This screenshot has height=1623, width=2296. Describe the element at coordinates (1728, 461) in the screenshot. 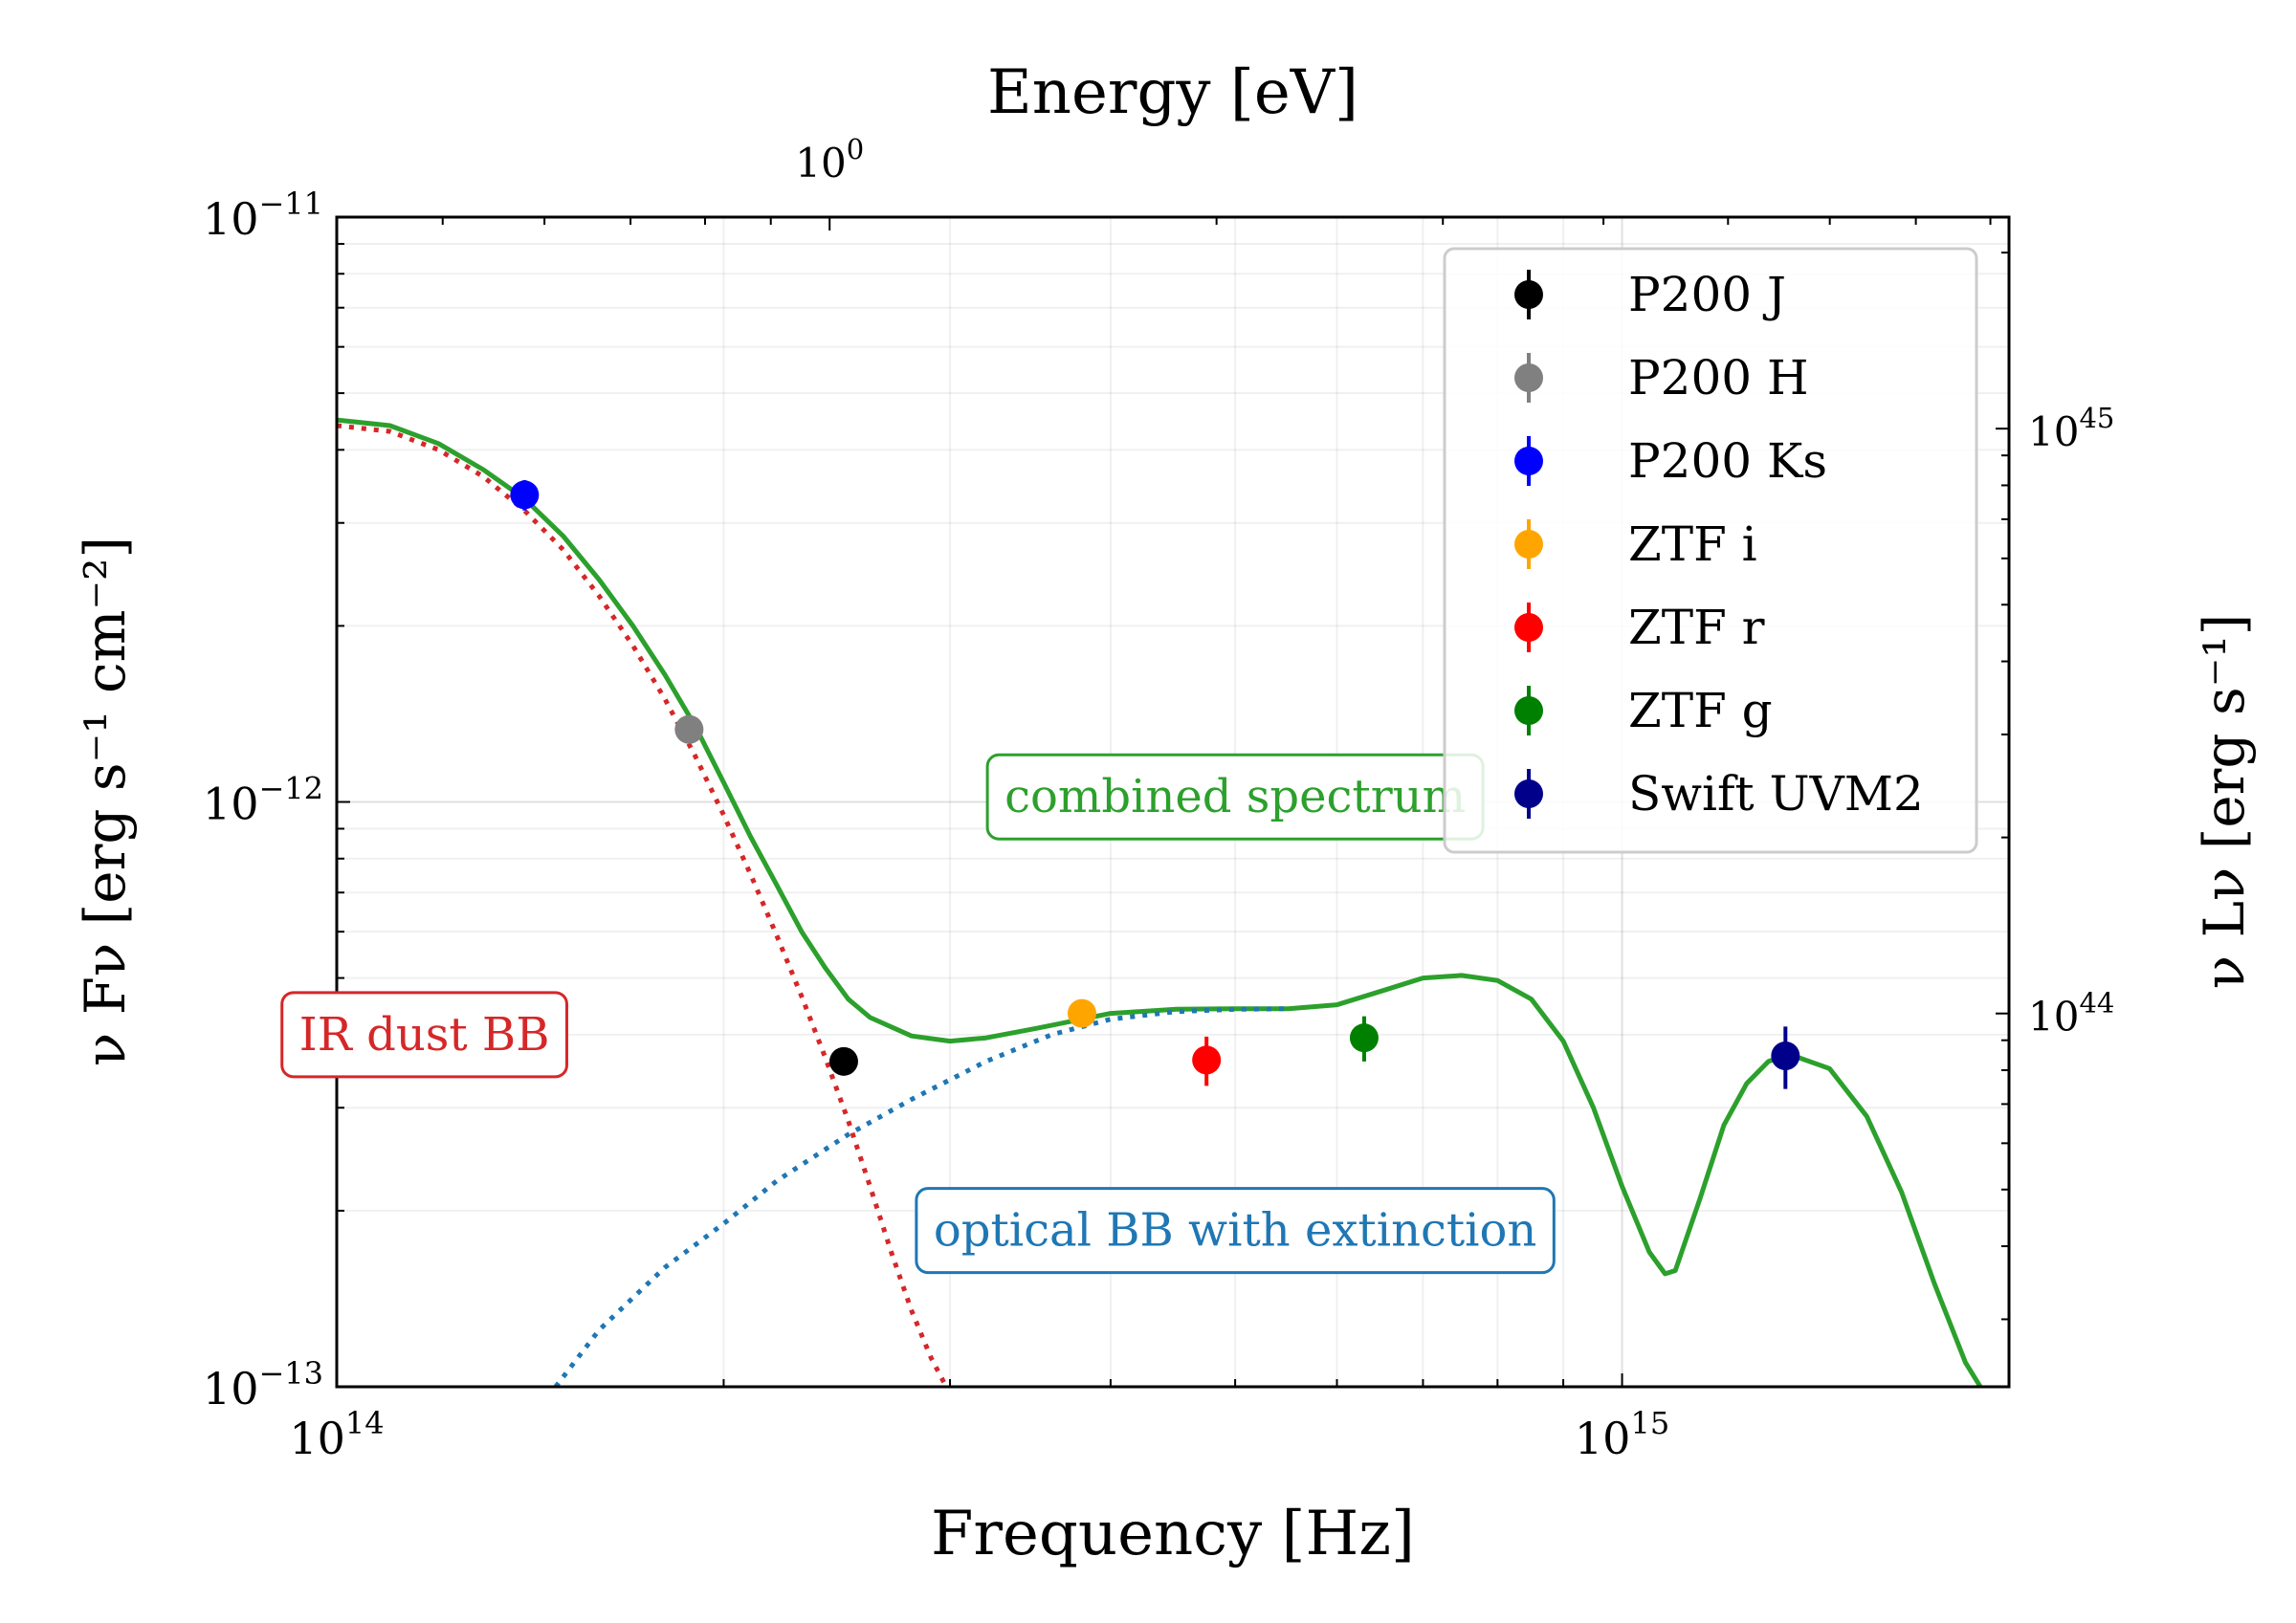

I see `legend-label-p200-ks: P200 Ks` at that location.